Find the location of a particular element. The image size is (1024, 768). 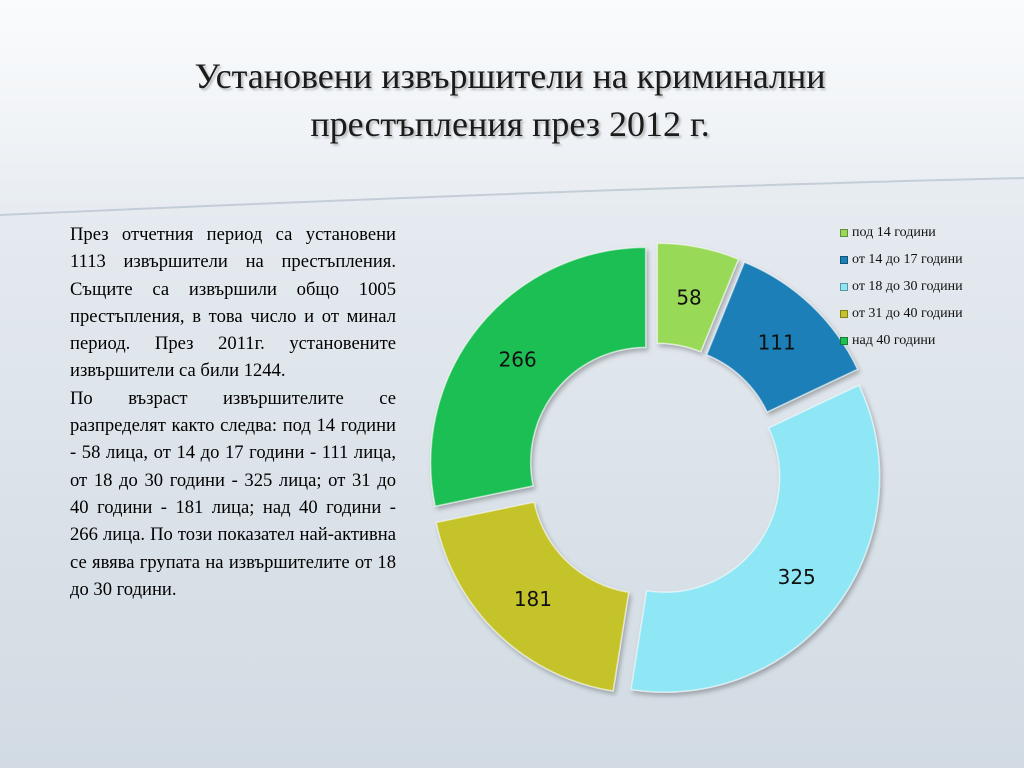

slide-title-line1: Установени извършители на криминални is located at coordinates (510, 76).